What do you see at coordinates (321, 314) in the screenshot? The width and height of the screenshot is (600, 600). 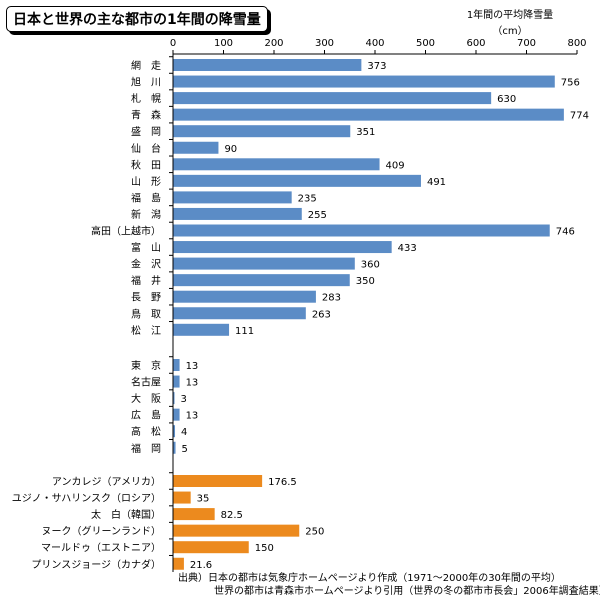 I see `data-label: 263` at bounding box center [321, 314].